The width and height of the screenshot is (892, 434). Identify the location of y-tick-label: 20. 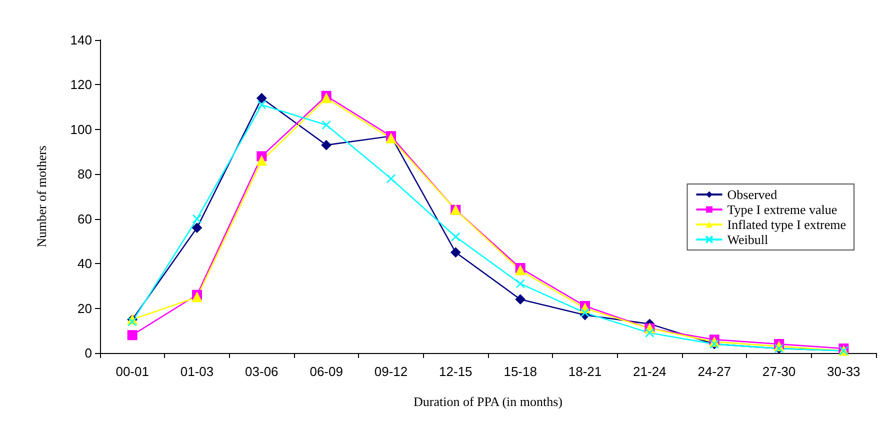
(85, 308).